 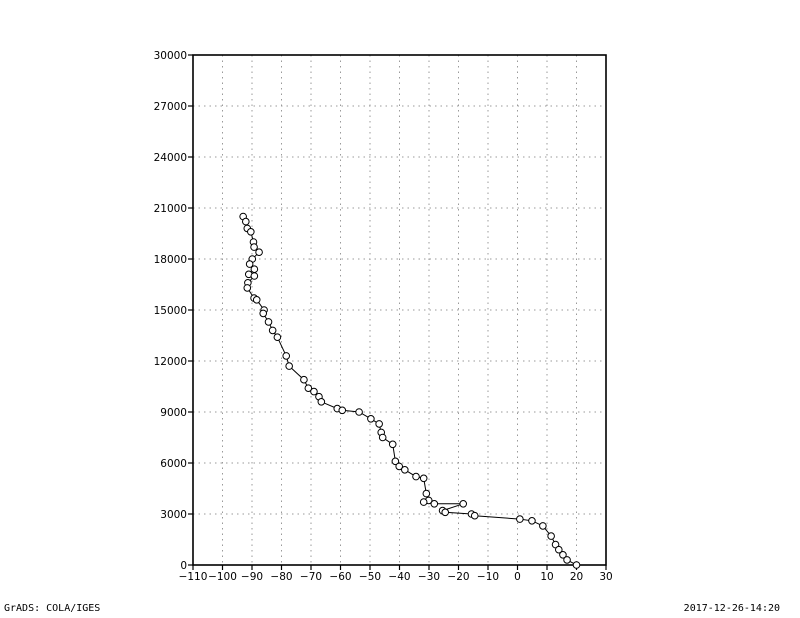 What do you see at coordinates (731, 608) in the screenshot?
I see `footer-timestamp: 2017-12-26-14:20` at bounding box center [731, 608].